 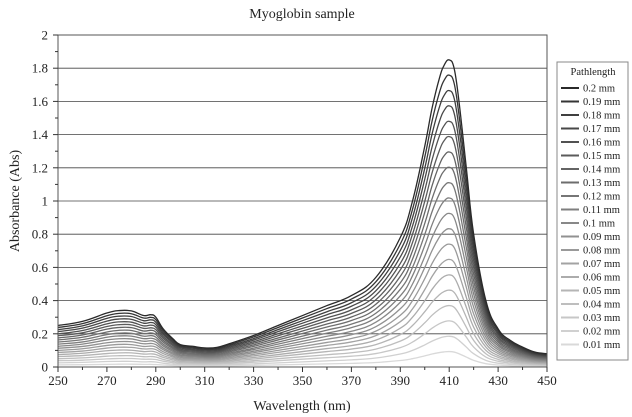 I want to click on legend-label: 0.14 mm, so click(x=601, y=170).